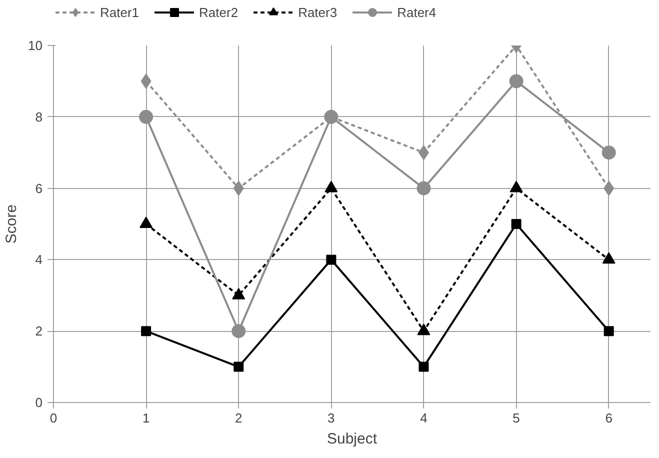 The width and height of the screenshot is (659, 458). Describe the element at coordinates (424, 418) in the screenshot. I see `x-tick-label: 4` at that location.